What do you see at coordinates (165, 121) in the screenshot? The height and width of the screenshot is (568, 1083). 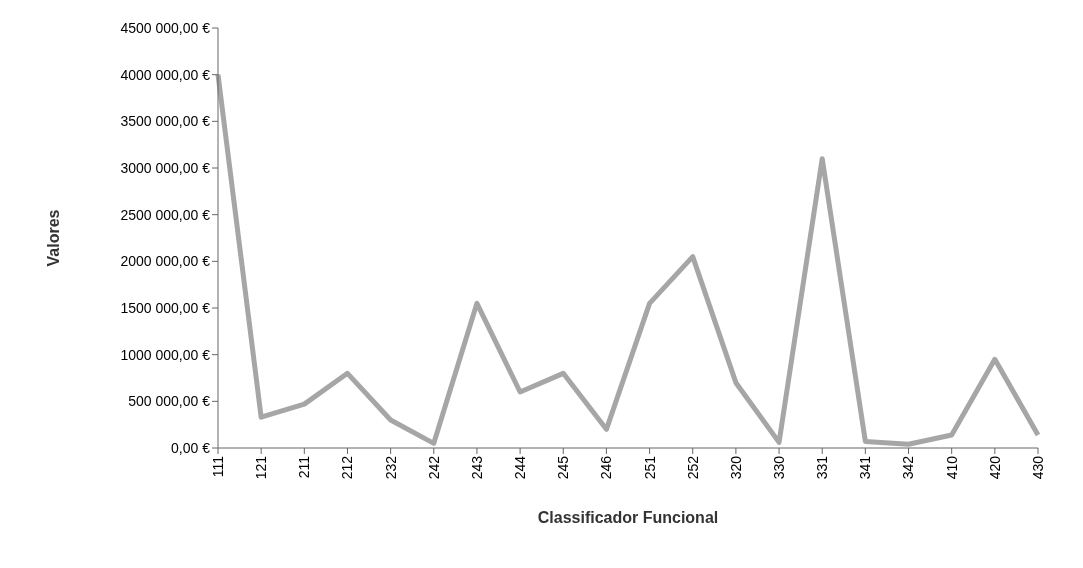 I see `y-tick-label: 3500 000,00 €` at bounding box center [165, 121].